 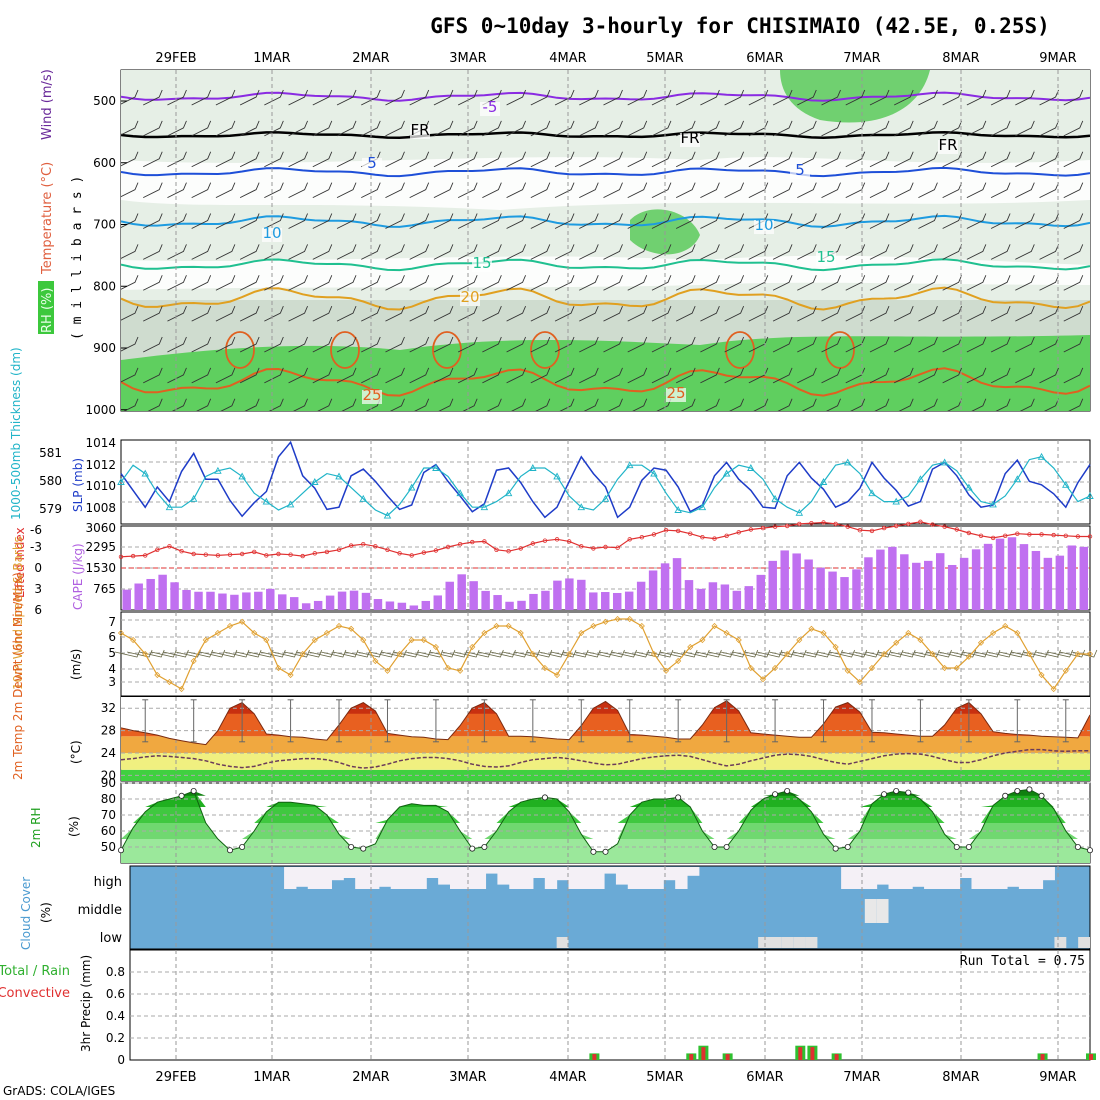 I want to click on precip-bar-convective, so click(x=812, y=1053).